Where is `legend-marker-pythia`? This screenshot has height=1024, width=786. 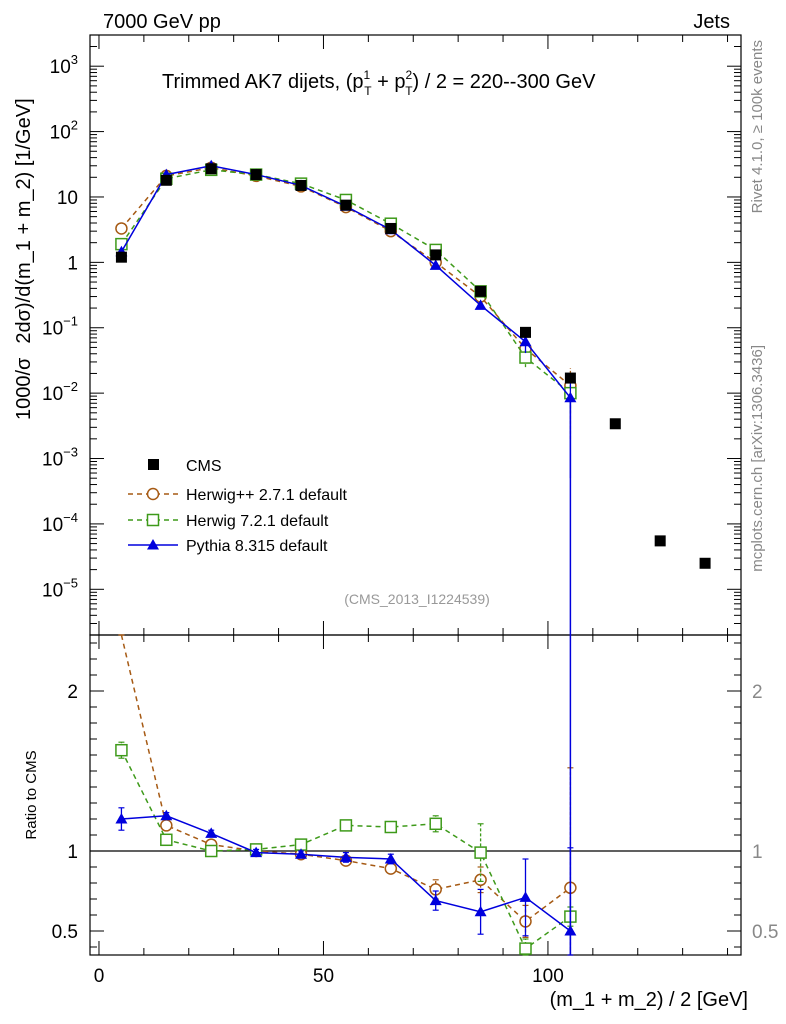
legend-marker-pythia is located at coordinates (153, 544).